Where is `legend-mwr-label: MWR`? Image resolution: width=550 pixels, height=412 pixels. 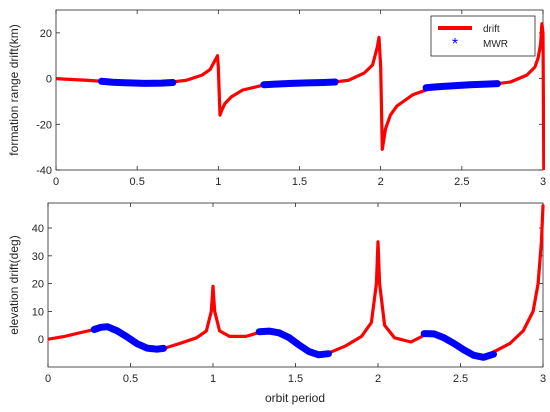 legend-mwr-label: MWR is located at coordinates (495, 44).